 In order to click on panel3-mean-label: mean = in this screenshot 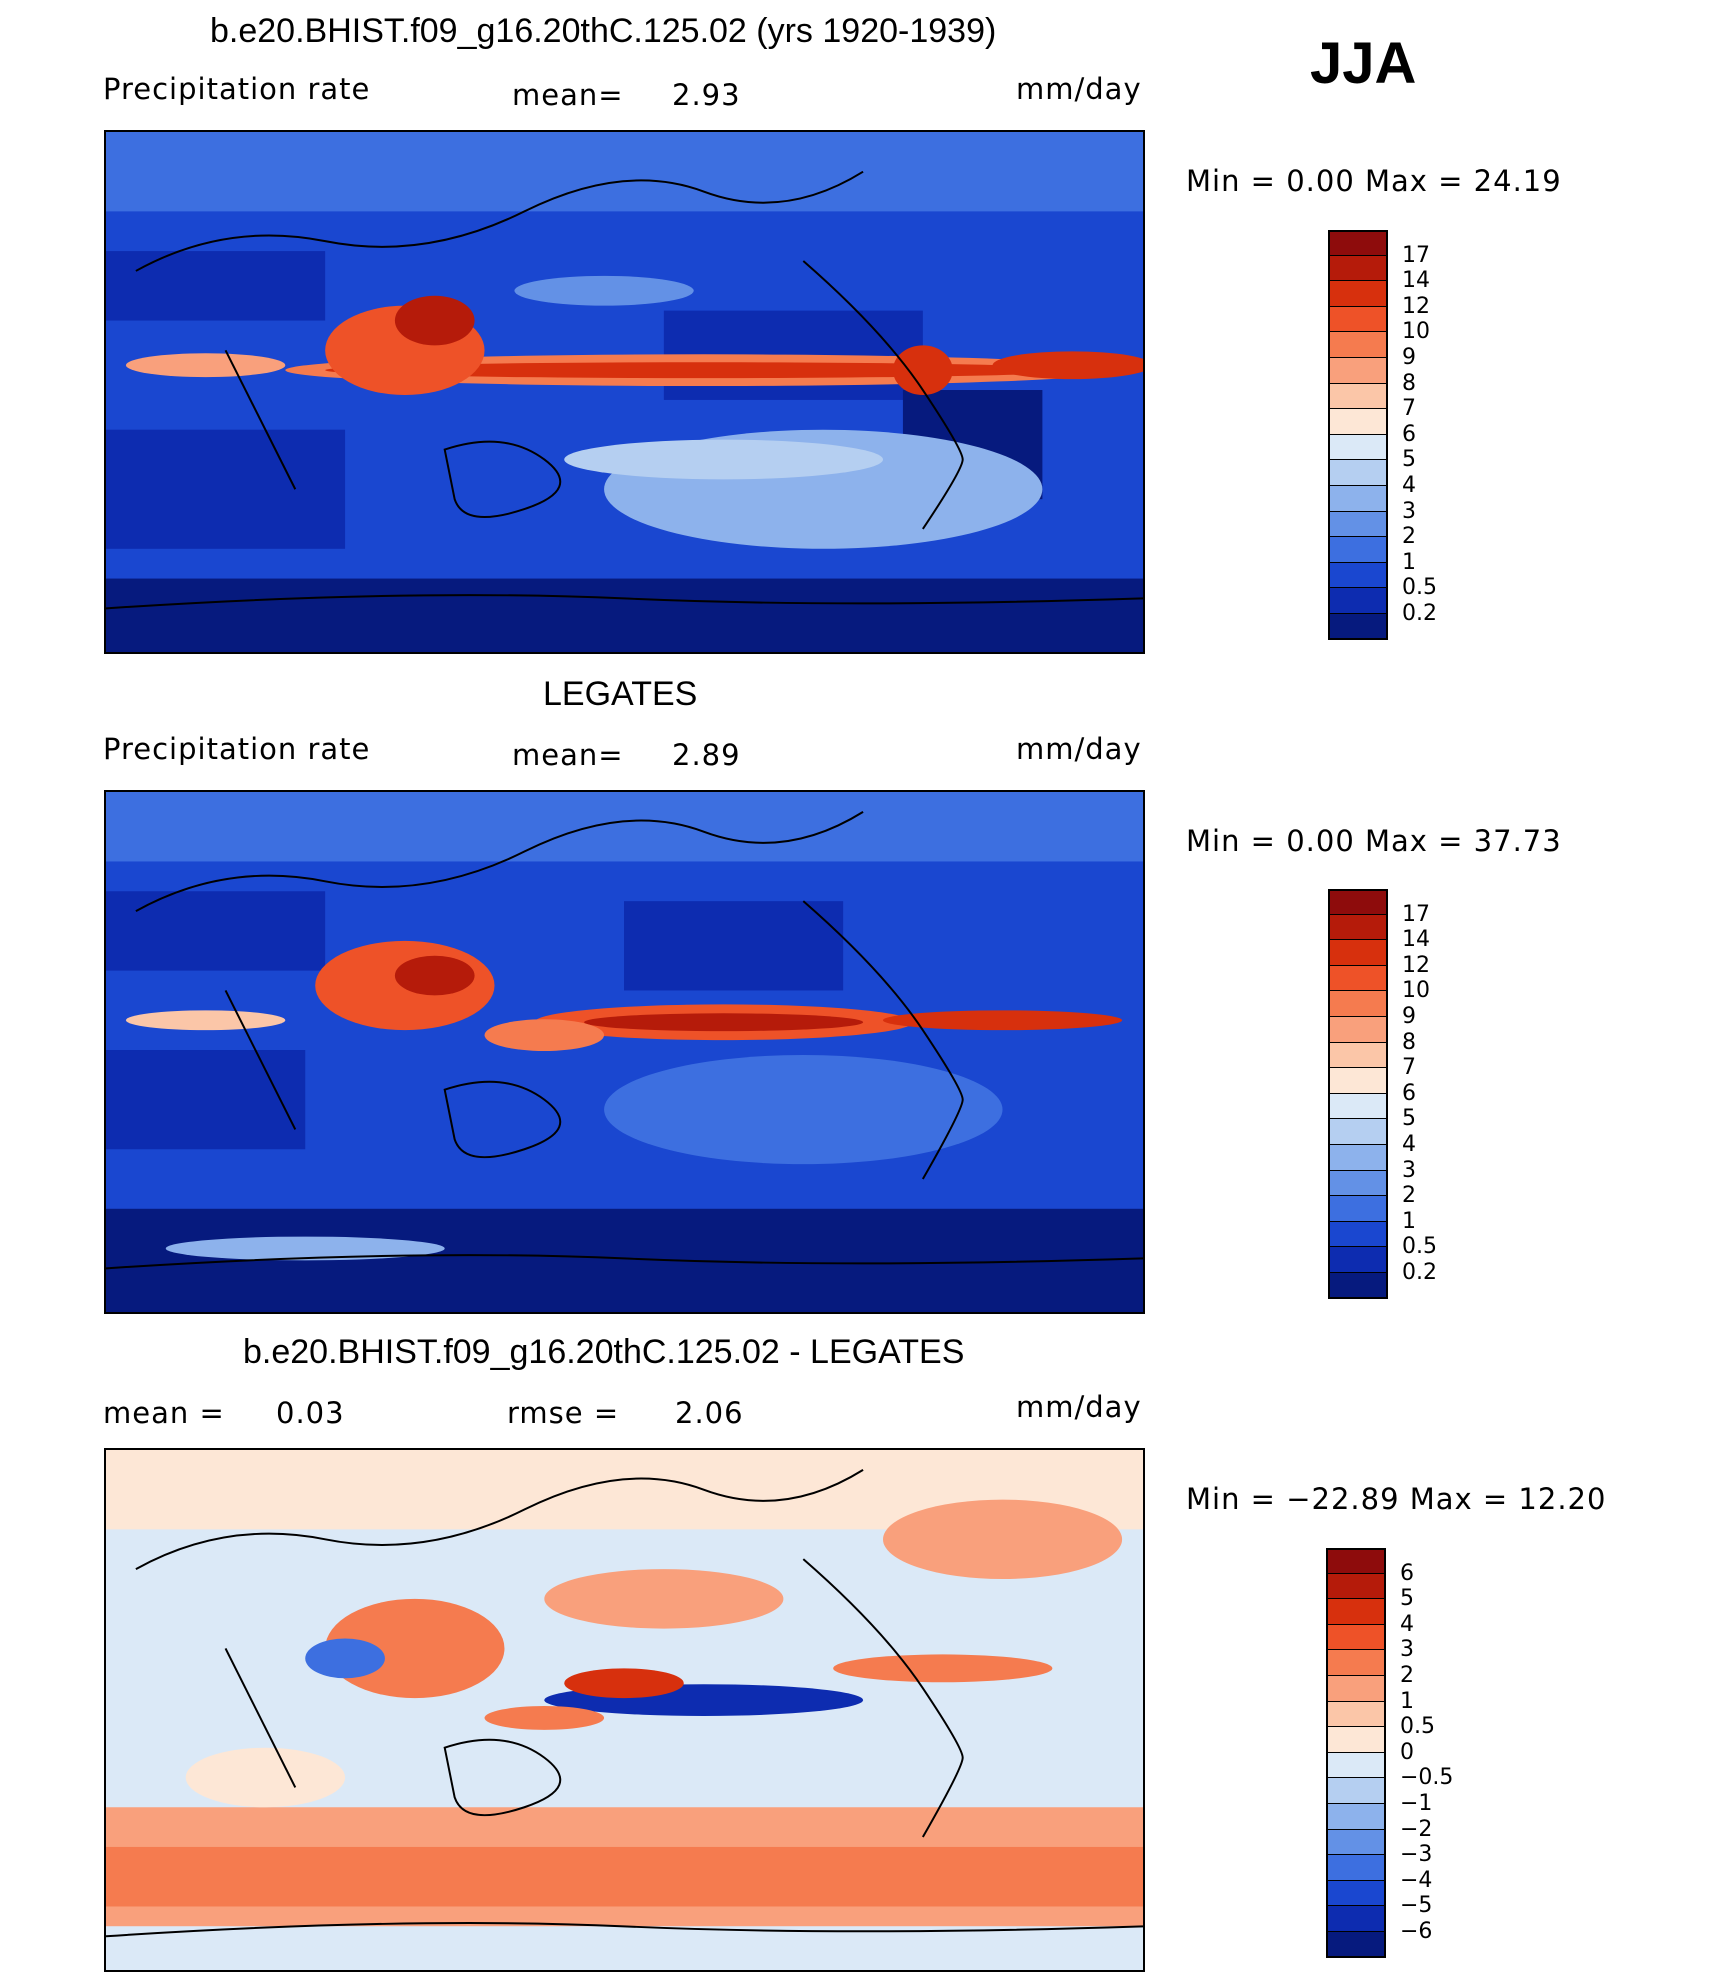, I will do `click(164, 1413)`.